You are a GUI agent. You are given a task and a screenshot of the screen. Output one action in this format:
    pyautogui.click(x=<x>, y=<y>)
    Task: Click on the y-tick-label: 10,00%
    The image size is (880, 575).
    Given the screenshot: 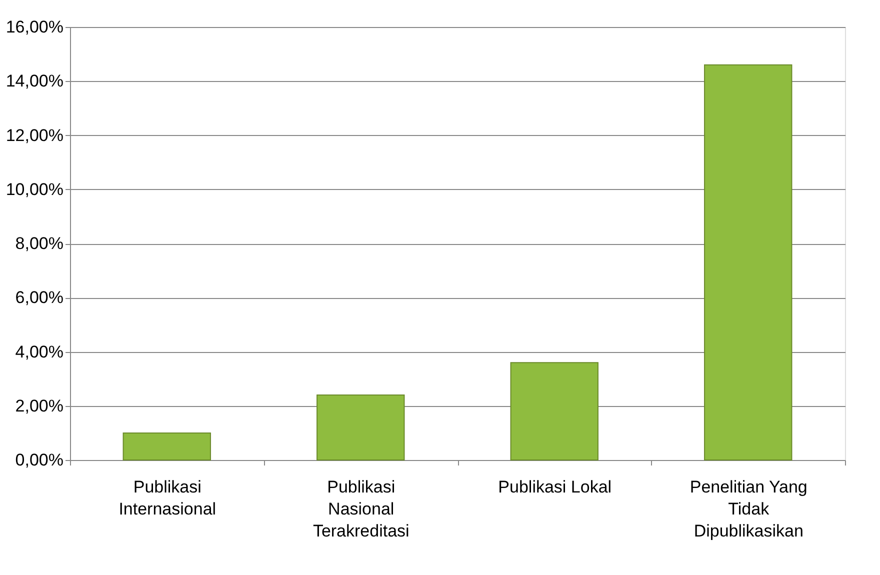 What is the action you would take?
    pyautogui.click(x=35, y=189)
    